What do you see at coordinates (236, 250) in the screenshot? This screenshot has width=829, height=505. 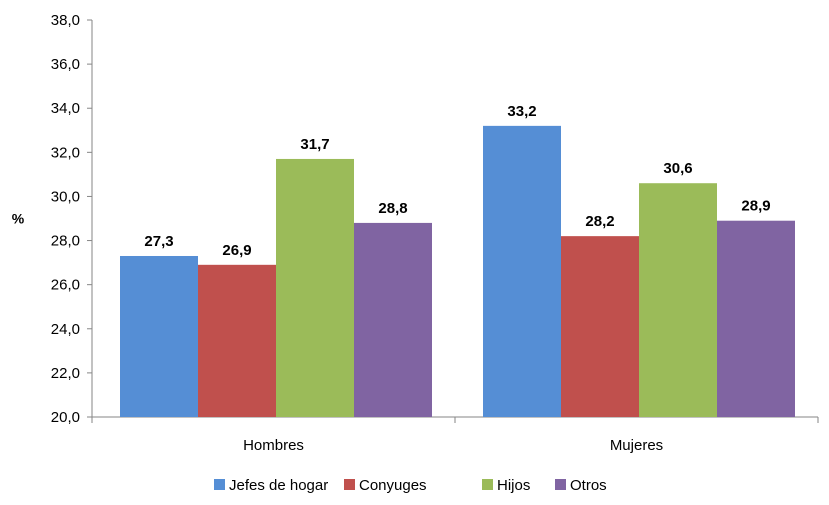 I see `data-label: 26,9` at bounding box center [236, 250].